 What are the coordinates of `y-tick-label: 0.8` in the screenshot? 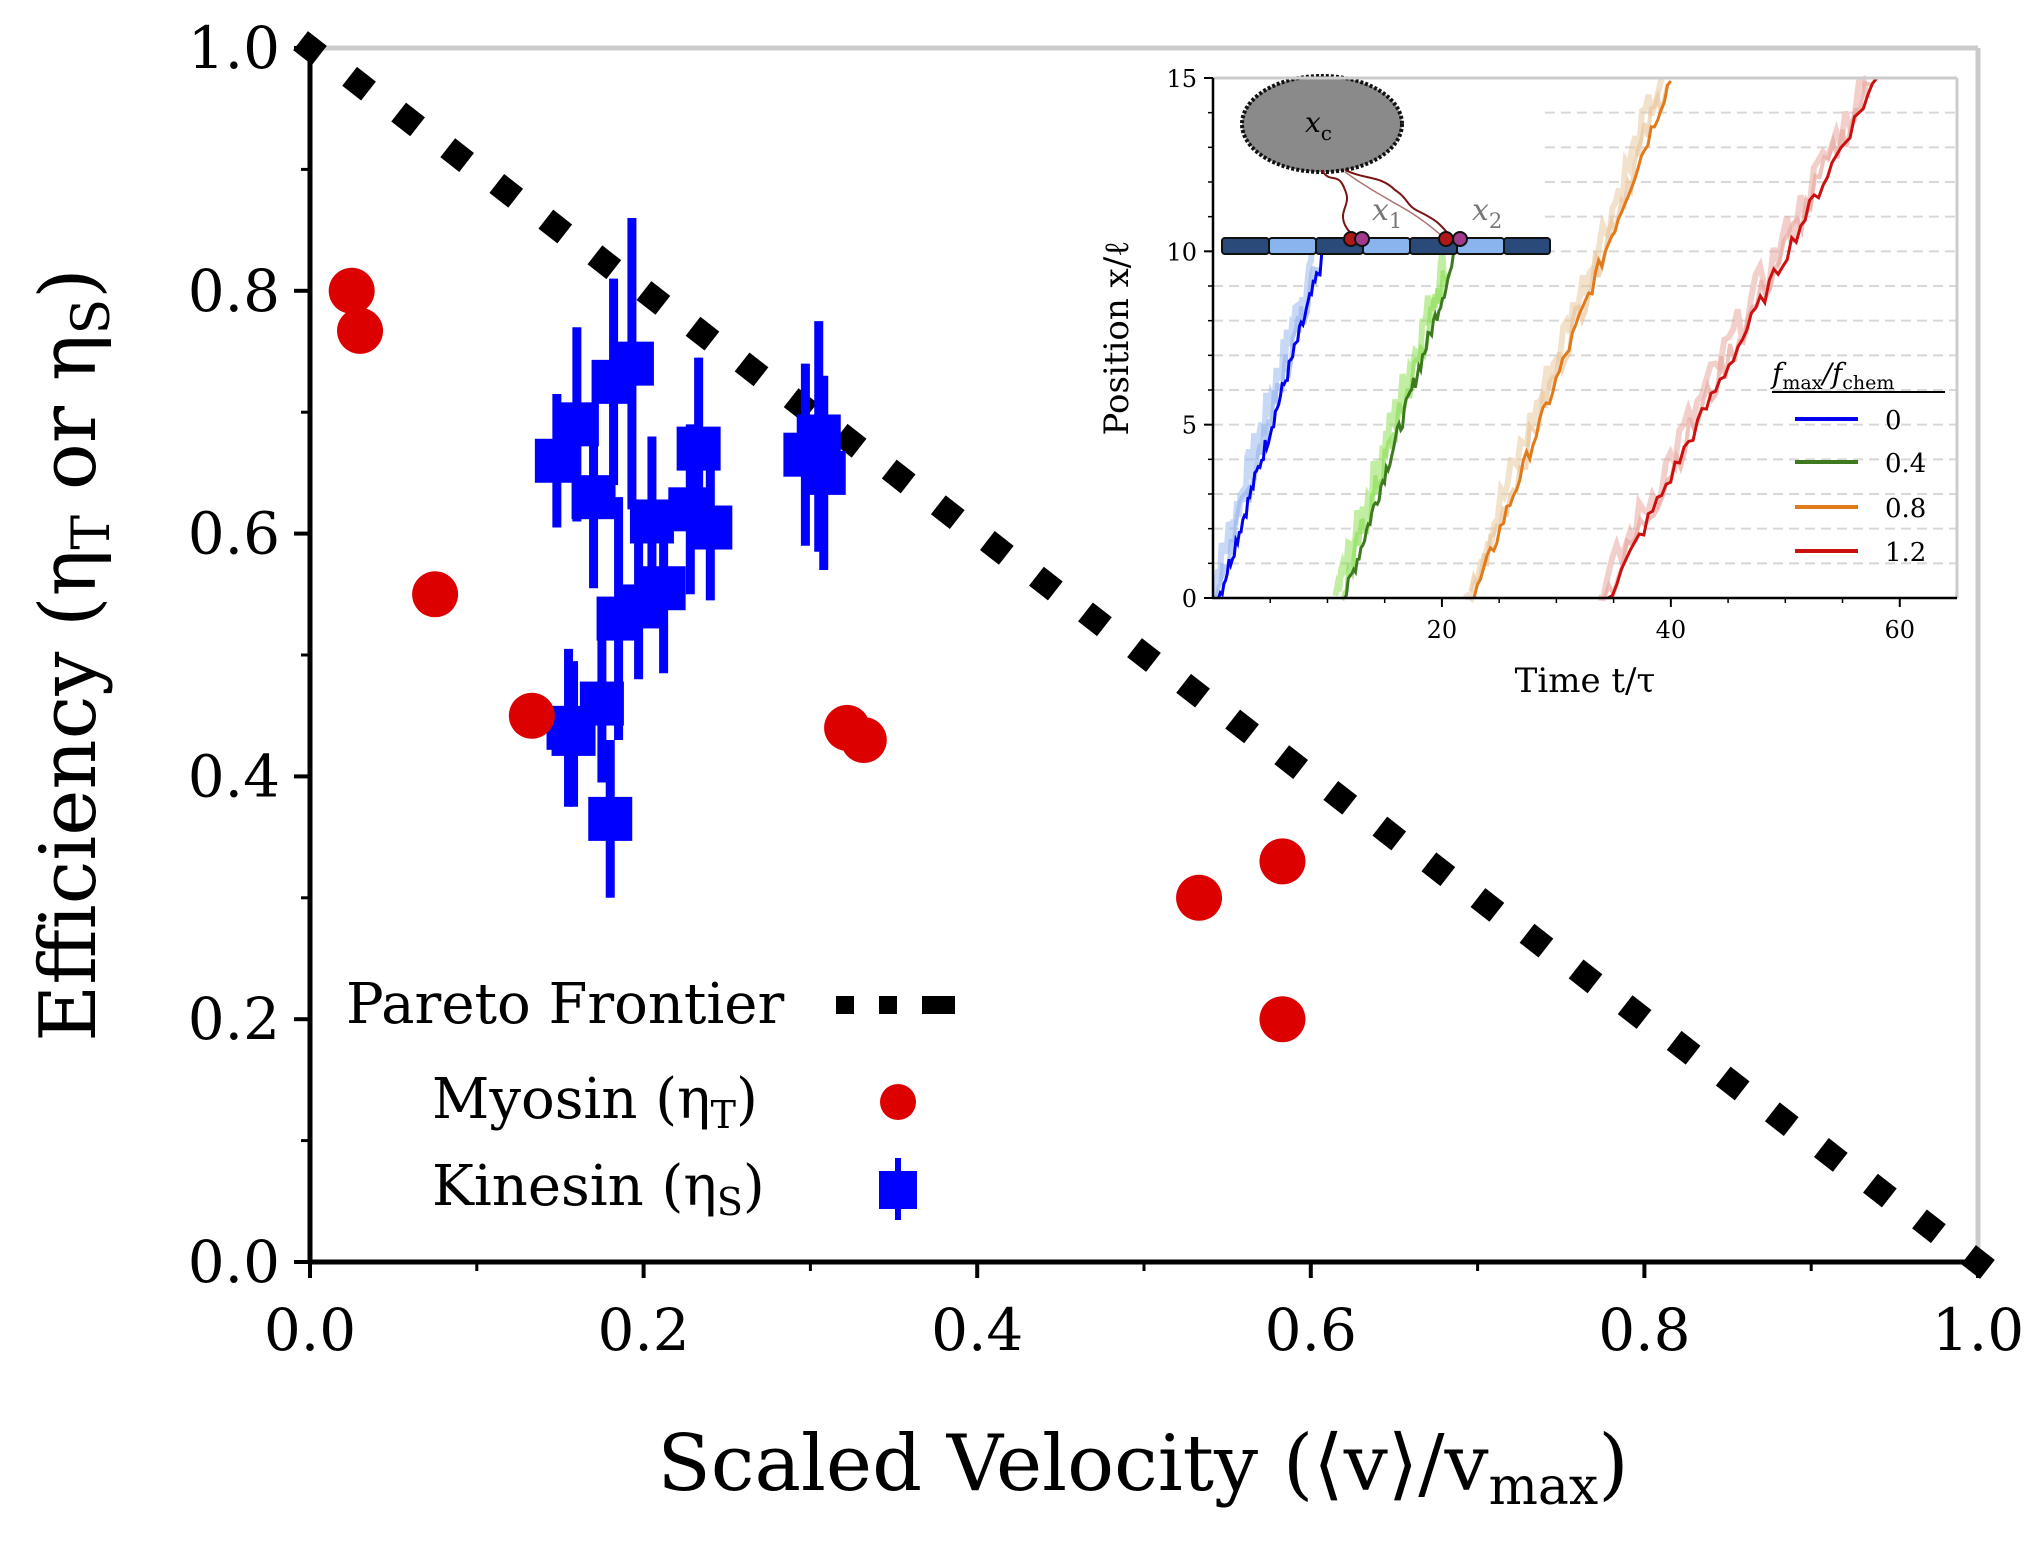 It's located at (234, 291).